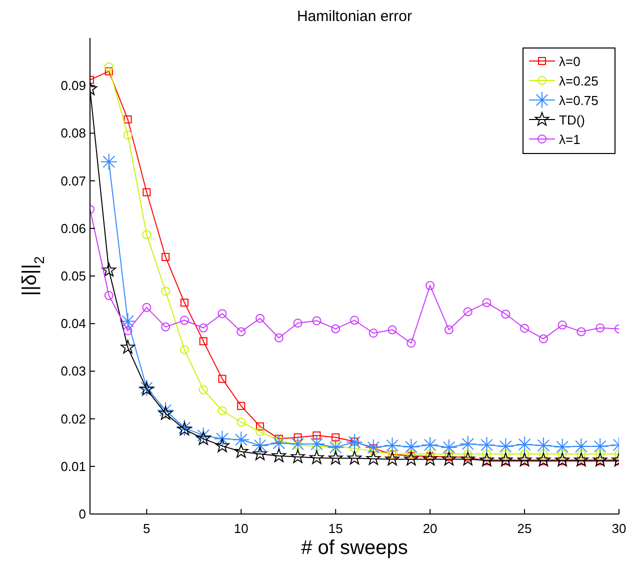 This screenshot has width=629, height=564. What do you see at coordinates (73, 228) in the screenshot?
I see `y-tick-label: 0.06` at bounding box center [73, 228].